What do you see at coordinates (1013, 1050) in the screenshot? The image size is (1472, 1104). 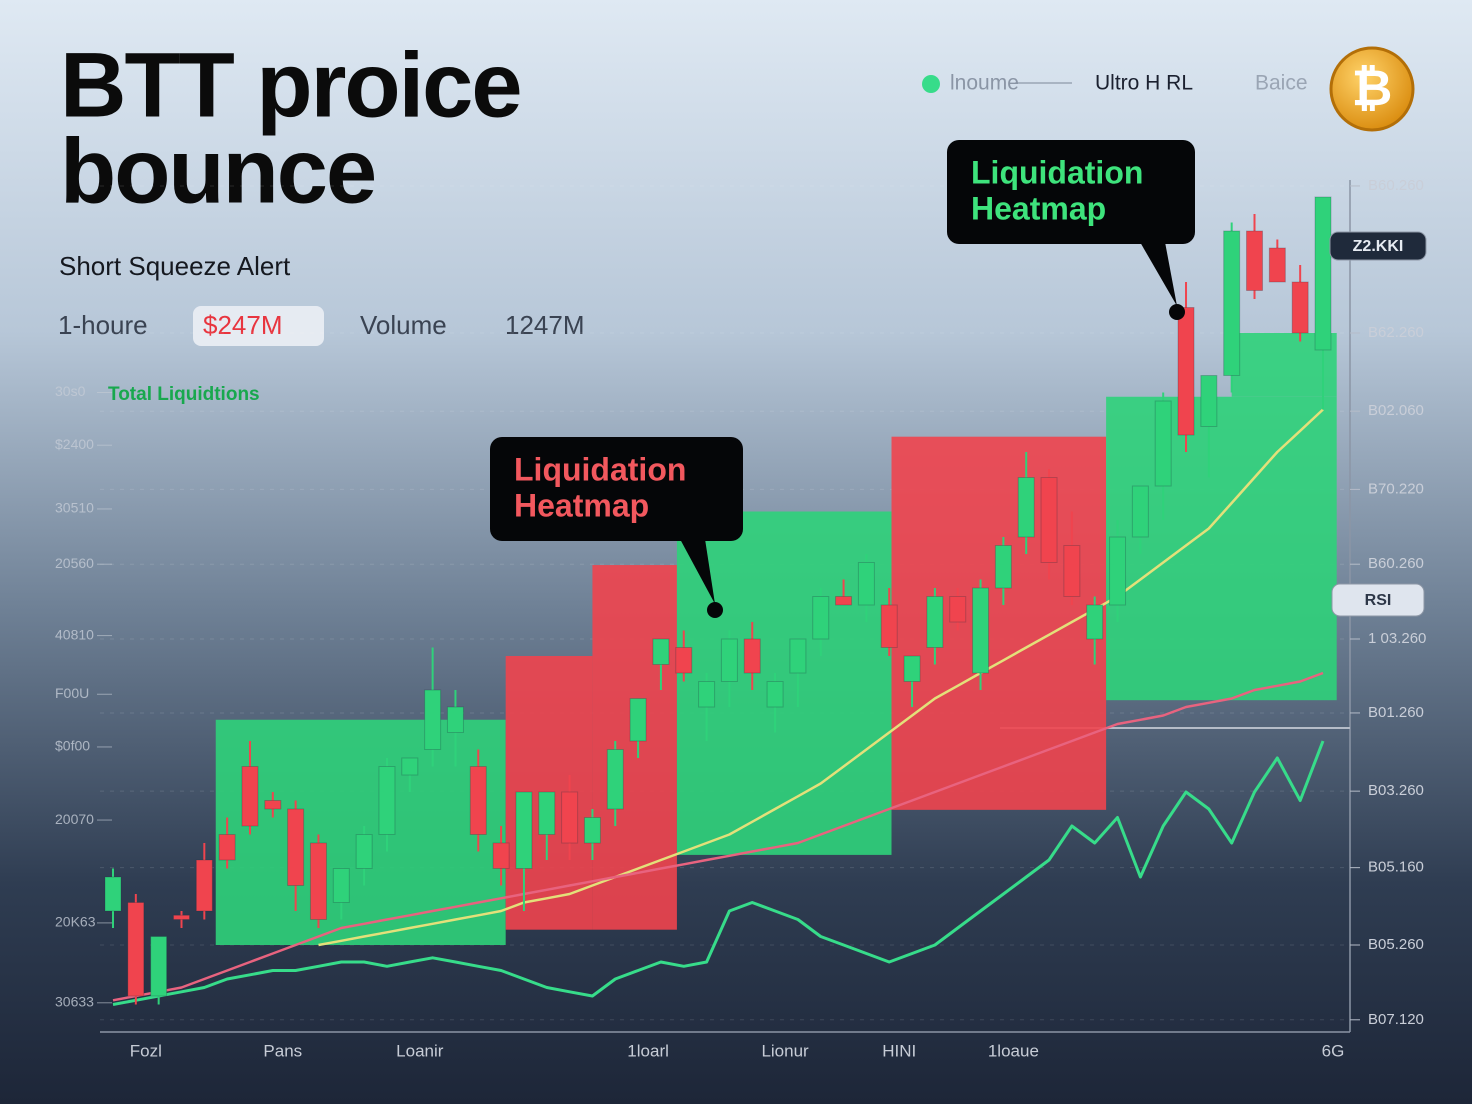 I see `x-tick-label: 1loaue` at bounding box center [1013, 1050].